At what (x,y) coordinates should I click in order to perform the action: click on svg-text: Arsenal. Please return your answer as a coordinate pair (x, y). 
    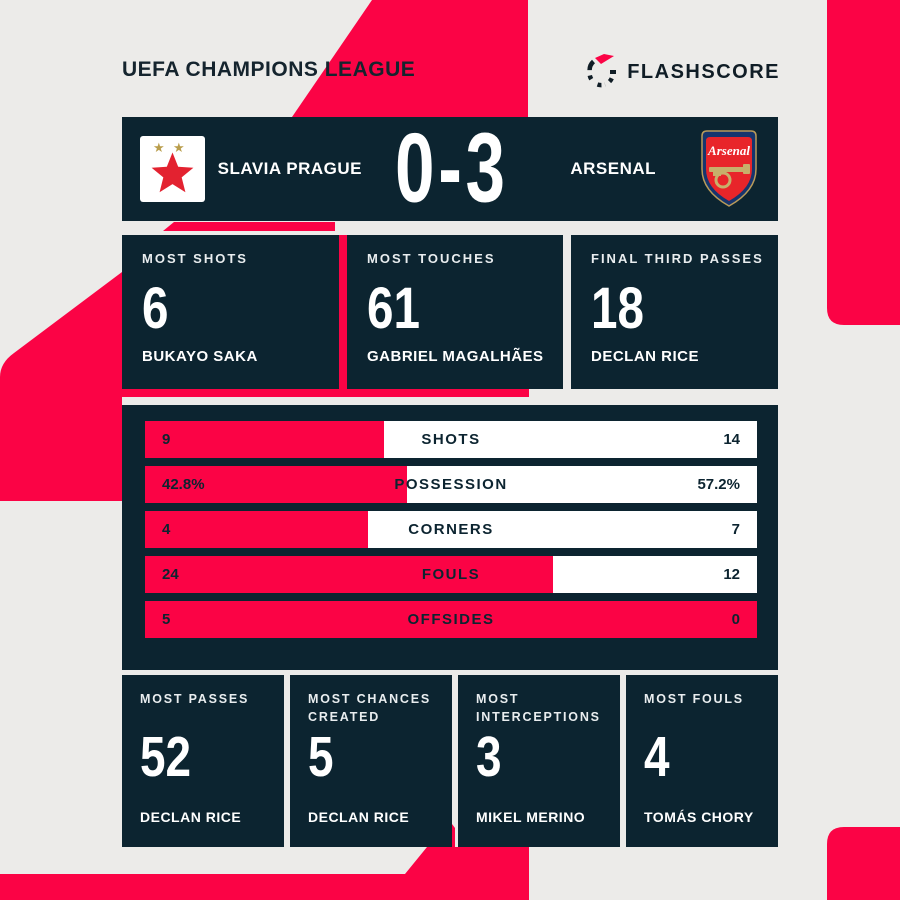
    Looking at the image, I should click on (728, 150).